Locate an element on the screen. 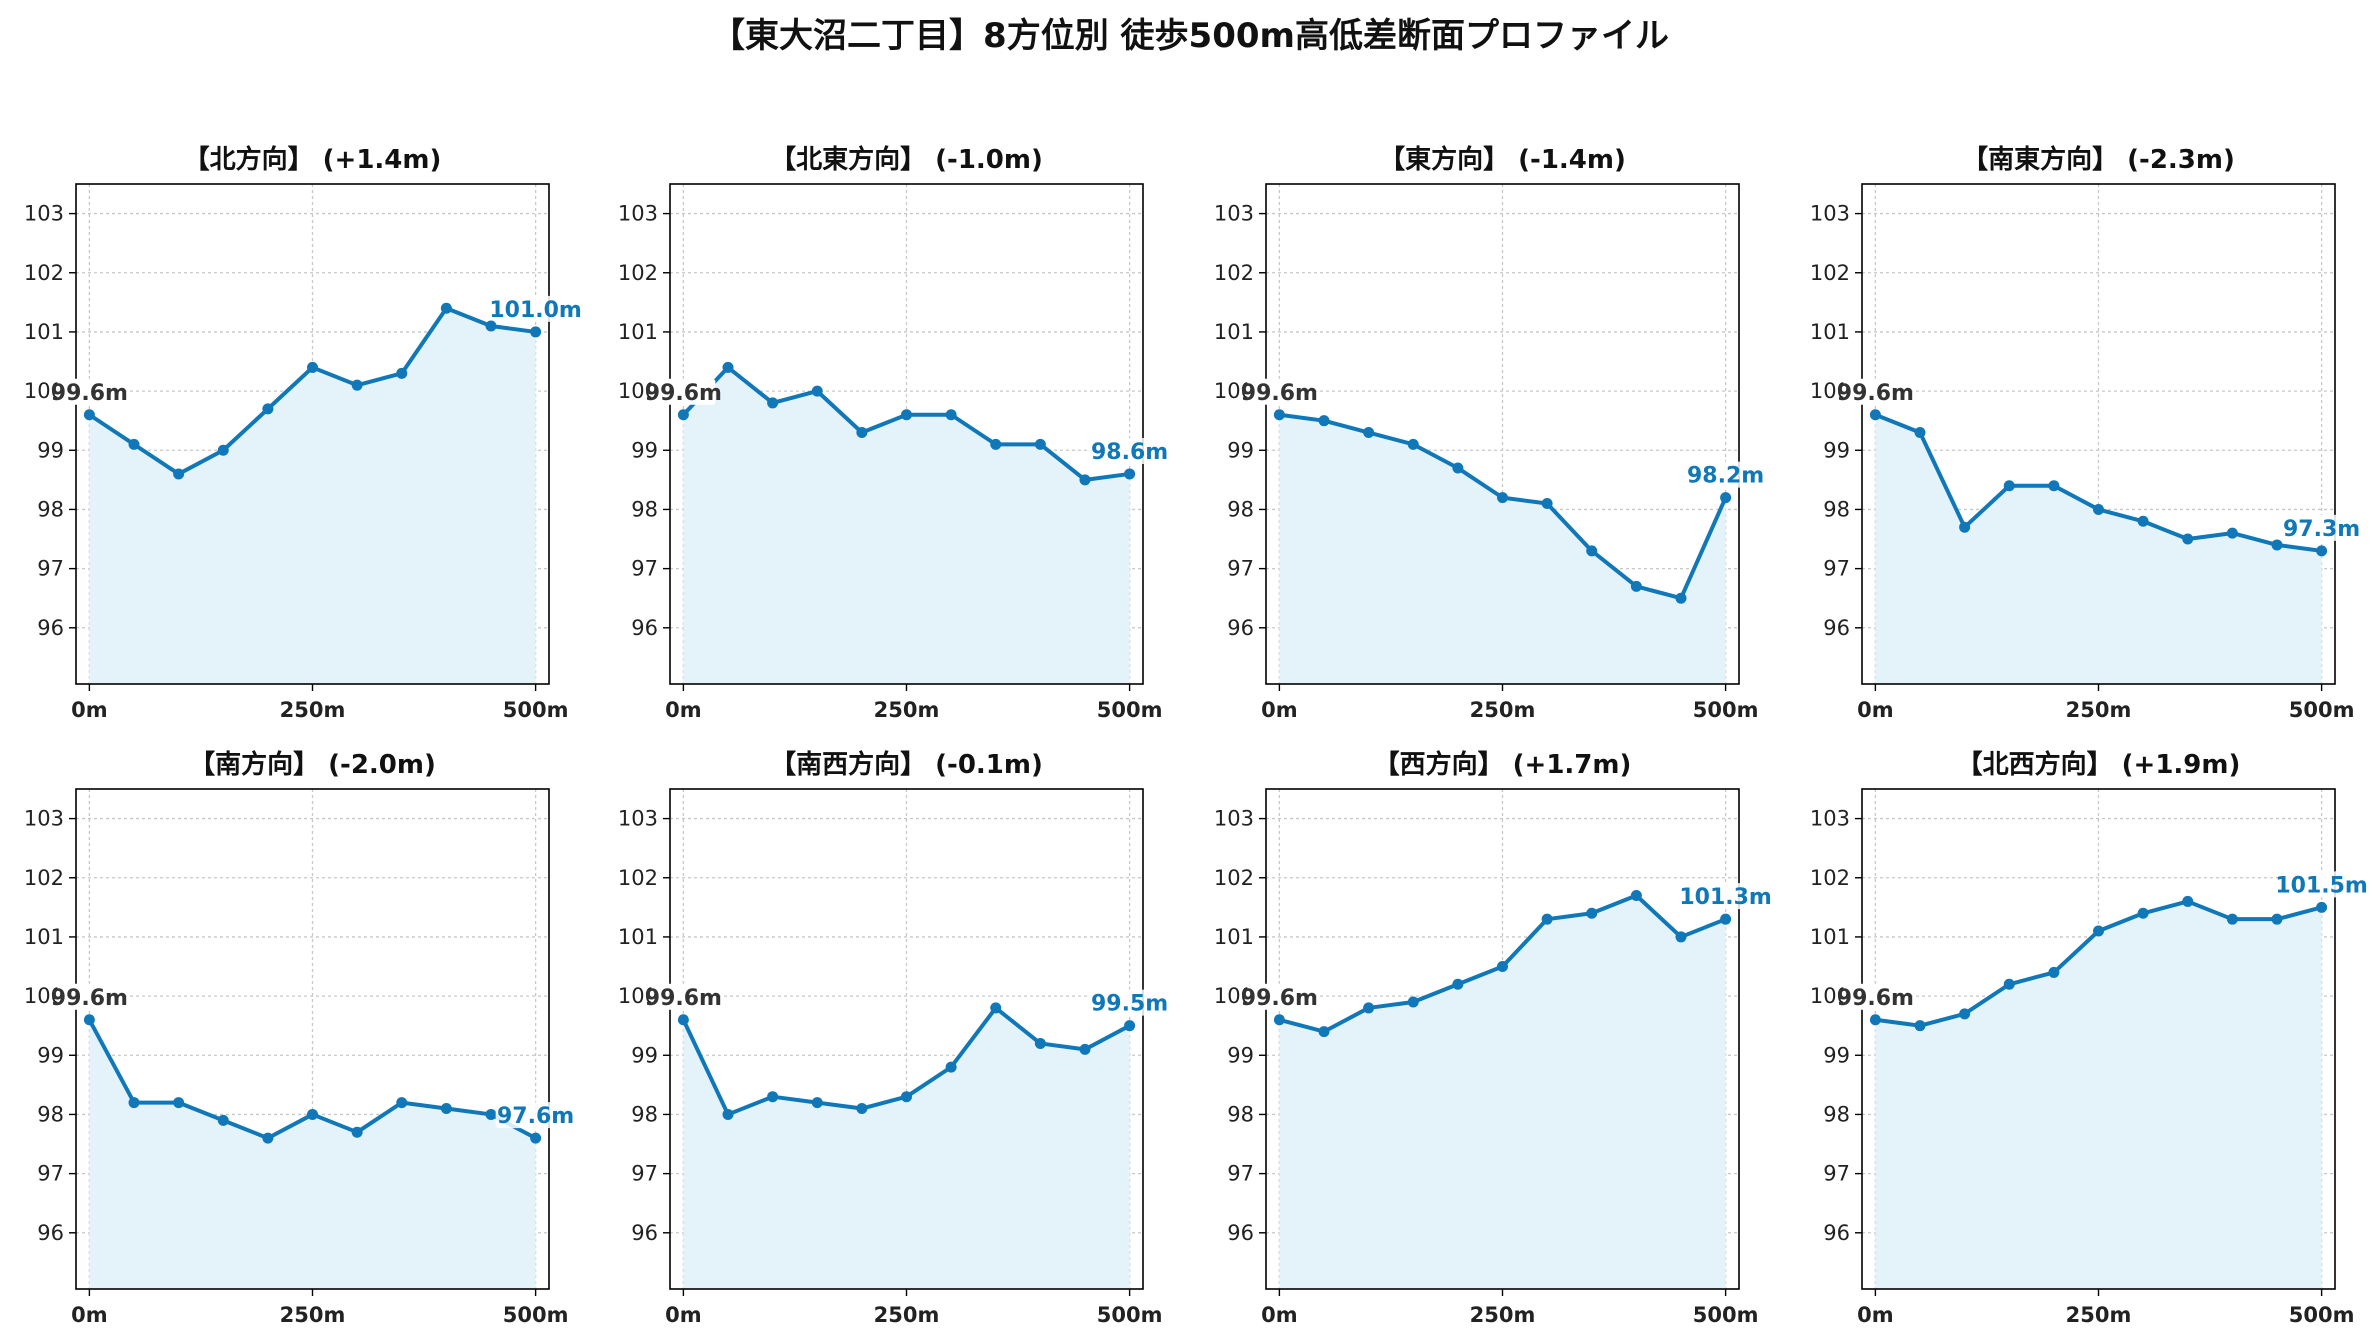 This screenshot has width=2380, height=1340. chart-title: 【南方向】 (-2.0m) is located at coordinates (312, 764).